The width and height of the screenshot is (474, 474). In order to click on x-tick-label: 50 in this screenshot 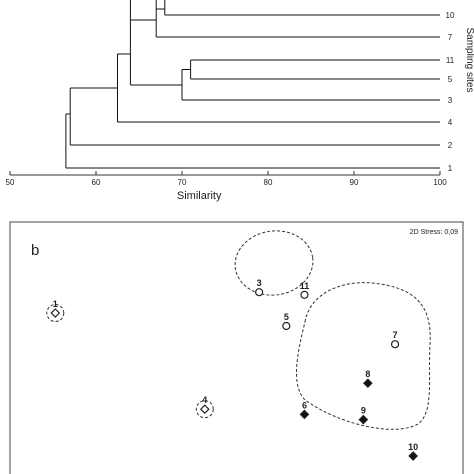, I will do `click(10, 182)`.